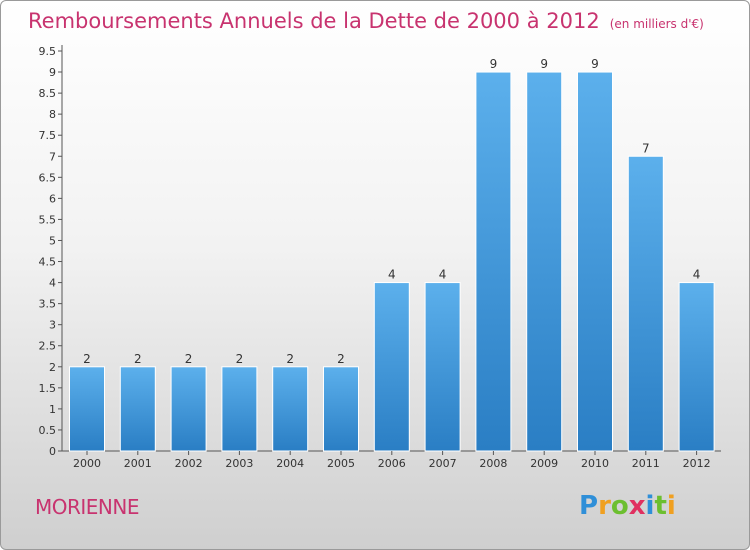  I want to click on logo-letter: t, so click(660, 506).